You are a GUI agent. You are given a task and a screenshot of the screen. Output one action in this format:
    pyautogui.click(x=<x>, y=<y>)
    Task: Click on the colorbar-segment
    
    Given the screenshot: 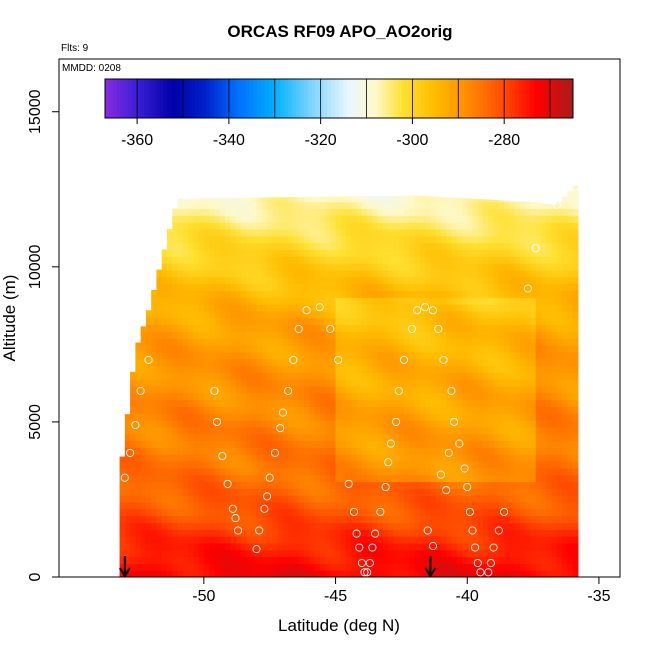 What is the action you would take?
    pyautogui.click(x=181, y=98)
    